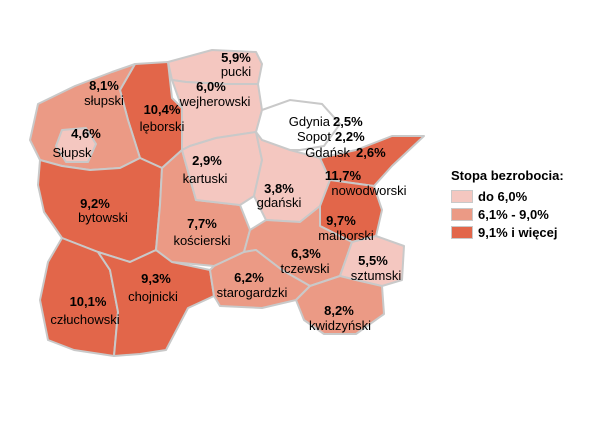 This screenshot has height=422, width=601. I want to click on tczewski-label: tczewski, so click(304, 268).